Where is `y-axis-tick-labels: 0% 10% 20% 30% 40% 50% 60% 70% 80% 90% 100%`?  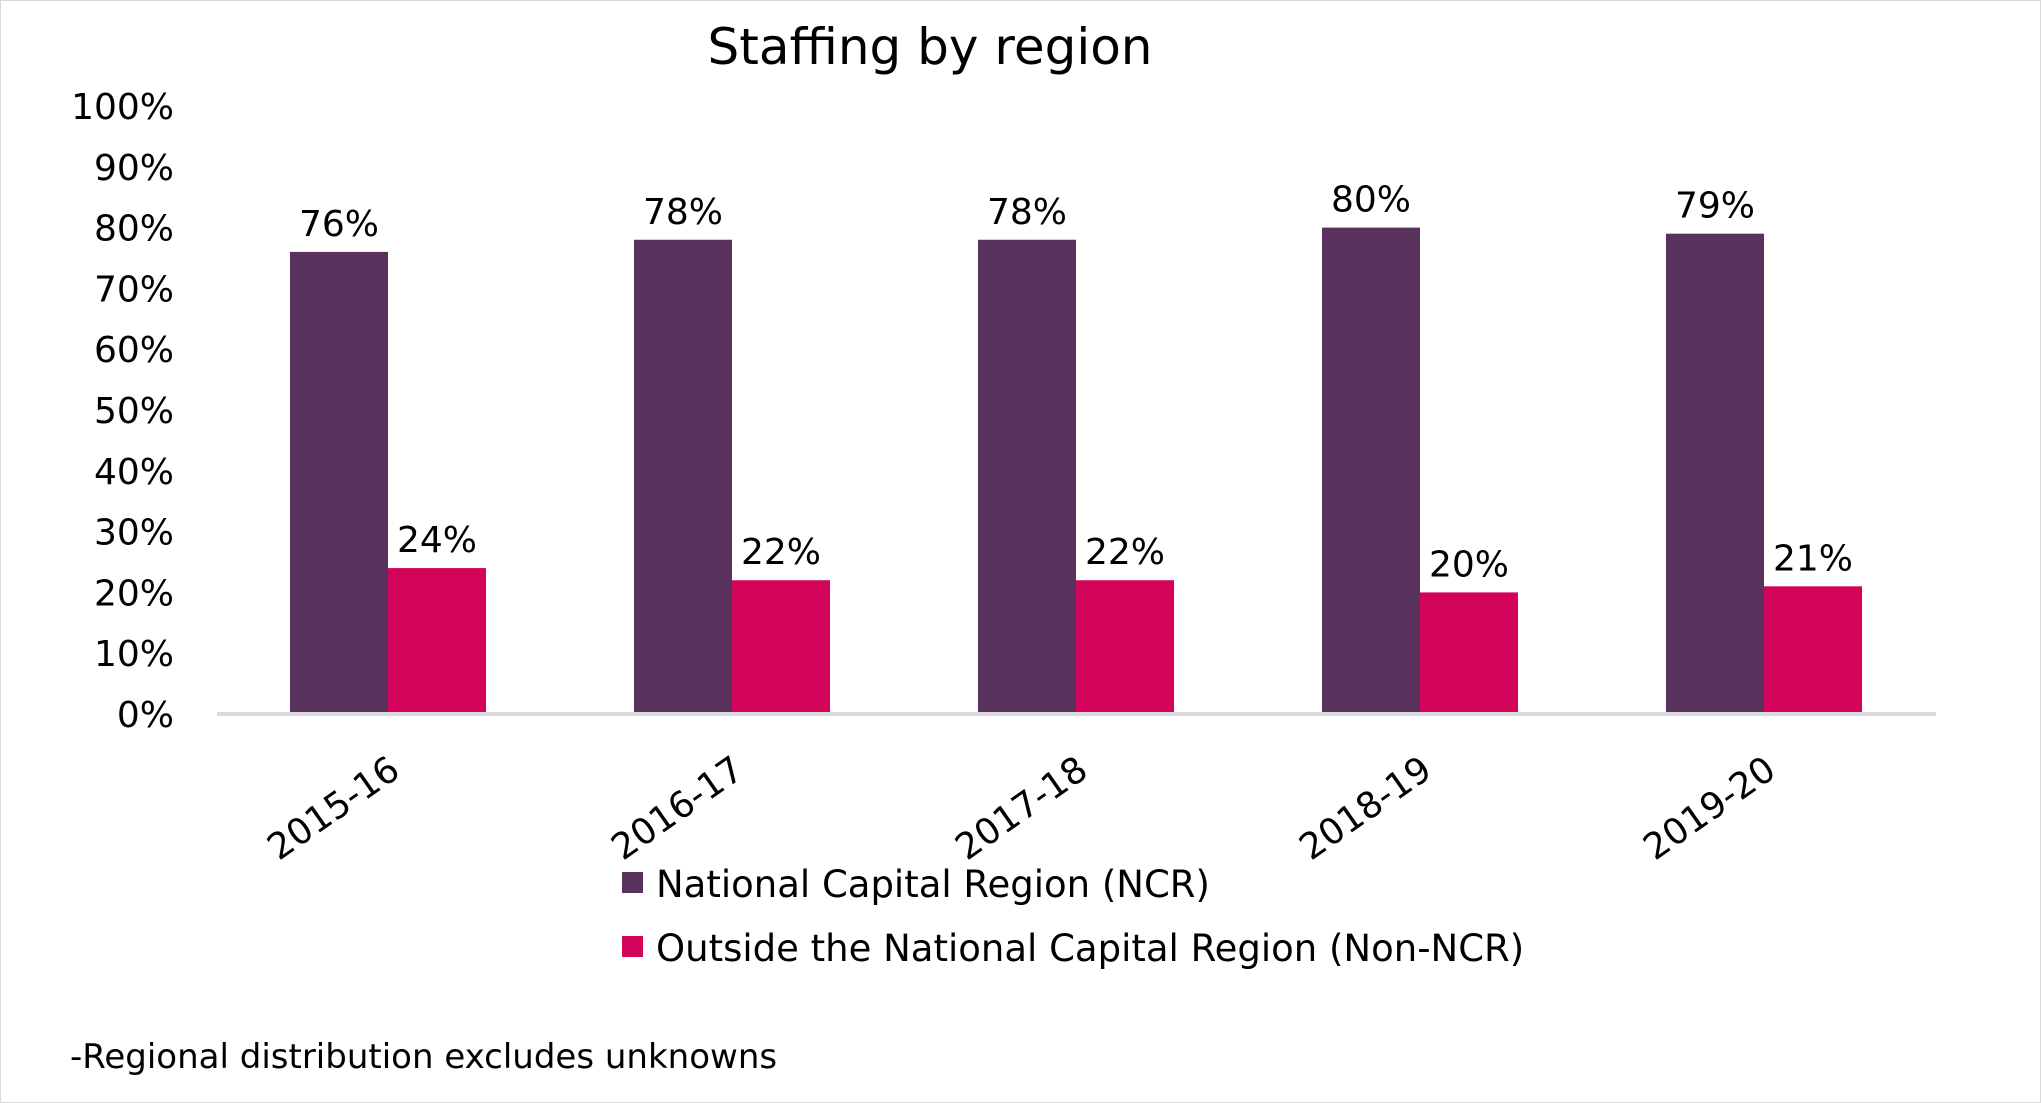 y-axis-tick-labels: 0% 10% 20% 30% 40% 50% 60% 70% 80% 90% 100% is located at coordinates (122, 411).